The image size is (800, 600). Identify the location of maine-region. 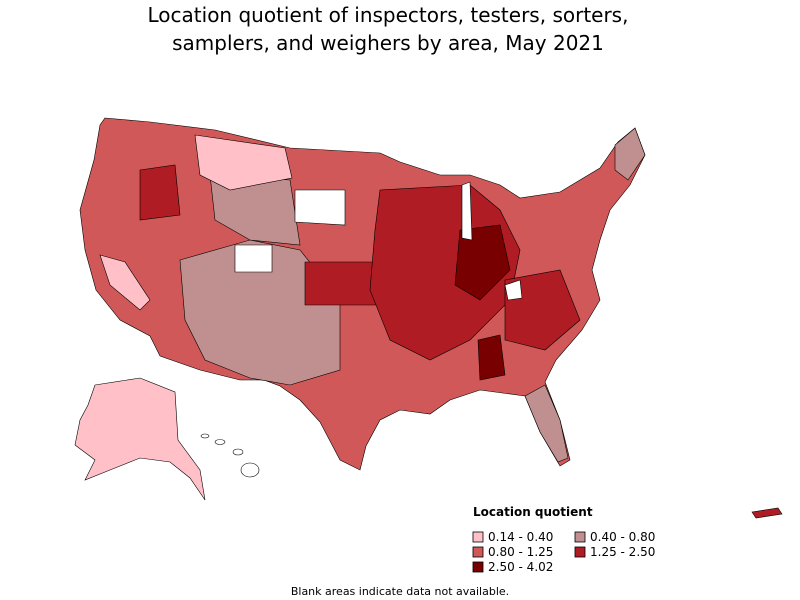
(630, 154).